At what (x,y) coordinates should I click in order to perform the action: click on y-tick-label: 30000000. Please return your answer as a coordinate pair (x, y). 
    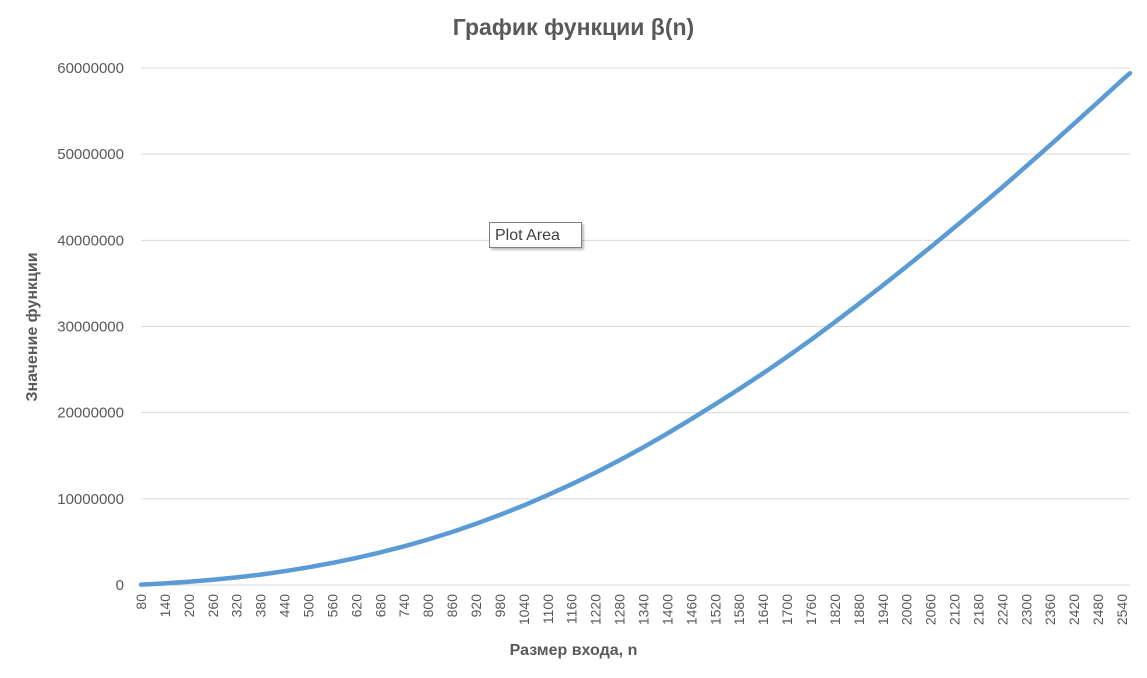
    Looking at the image, I should click on (90, 327).